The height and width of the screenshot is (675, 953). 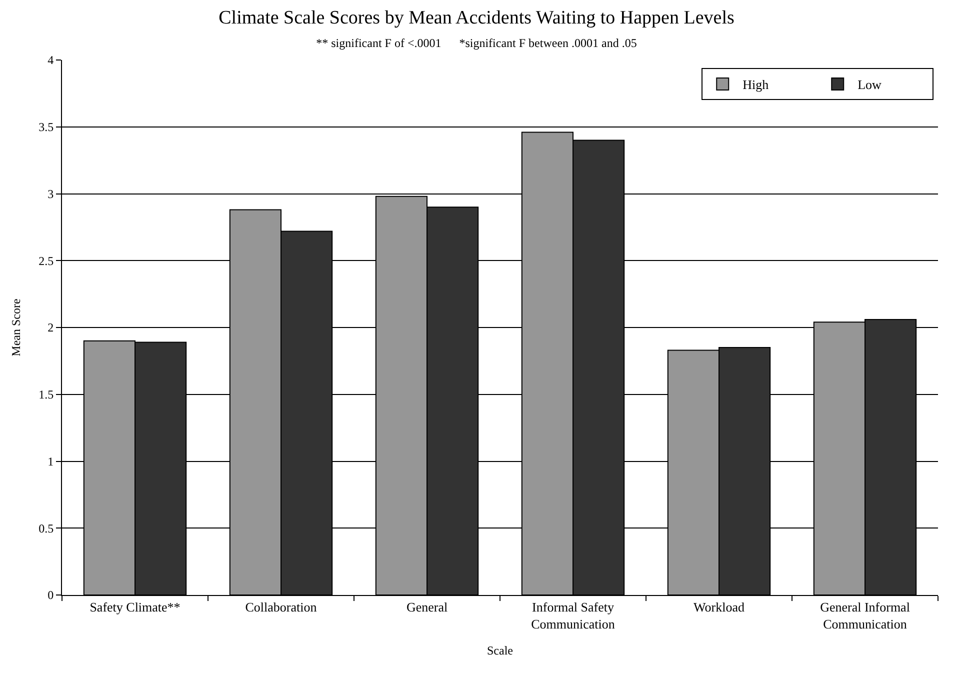 I want to click on y-axis-title: Mean Score, so click(x=15, y=327).